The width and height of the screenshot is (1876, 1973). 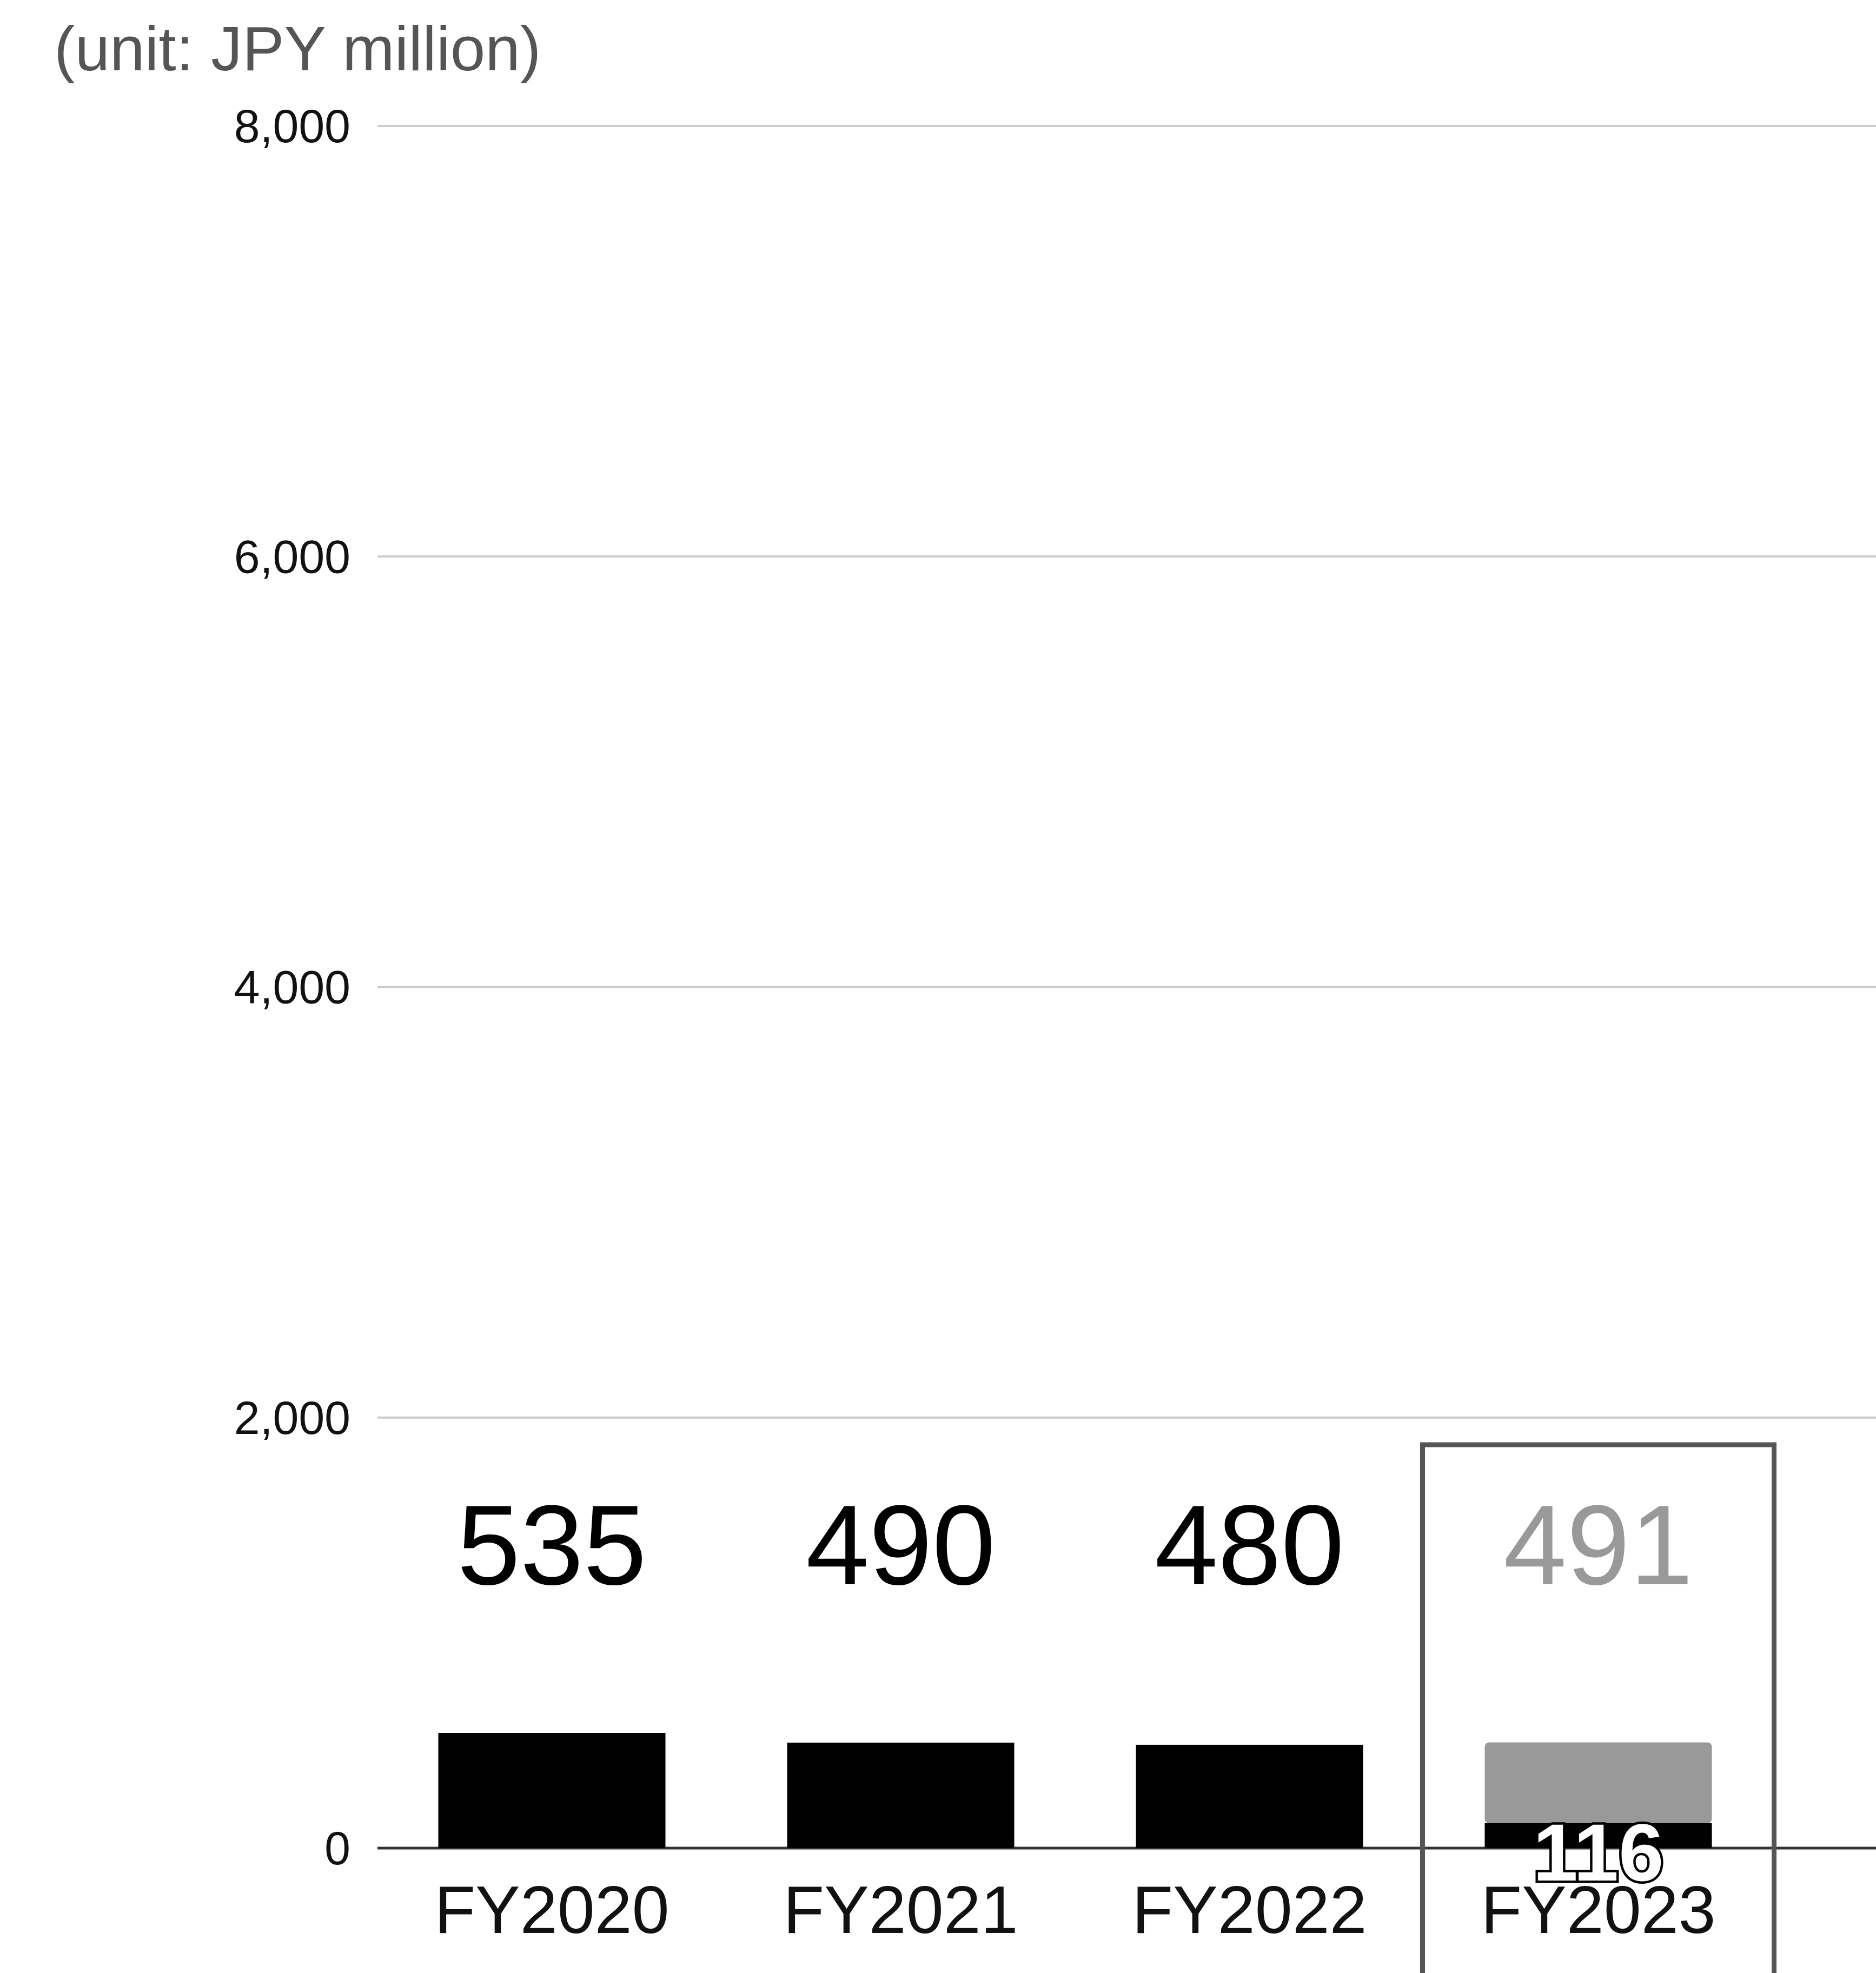 I want to click on y-tick-label: 6,000, so click(x=292, y=557).